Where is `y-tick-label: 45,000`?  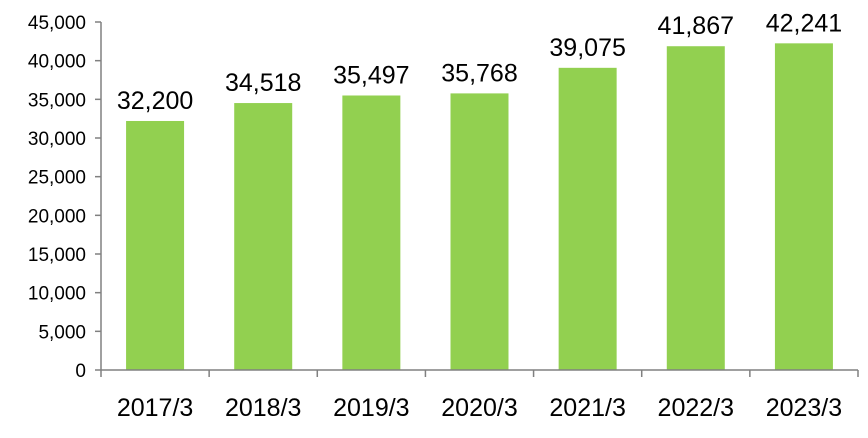 y-tick-label: 45,000 is located at coordinates (57, 23).